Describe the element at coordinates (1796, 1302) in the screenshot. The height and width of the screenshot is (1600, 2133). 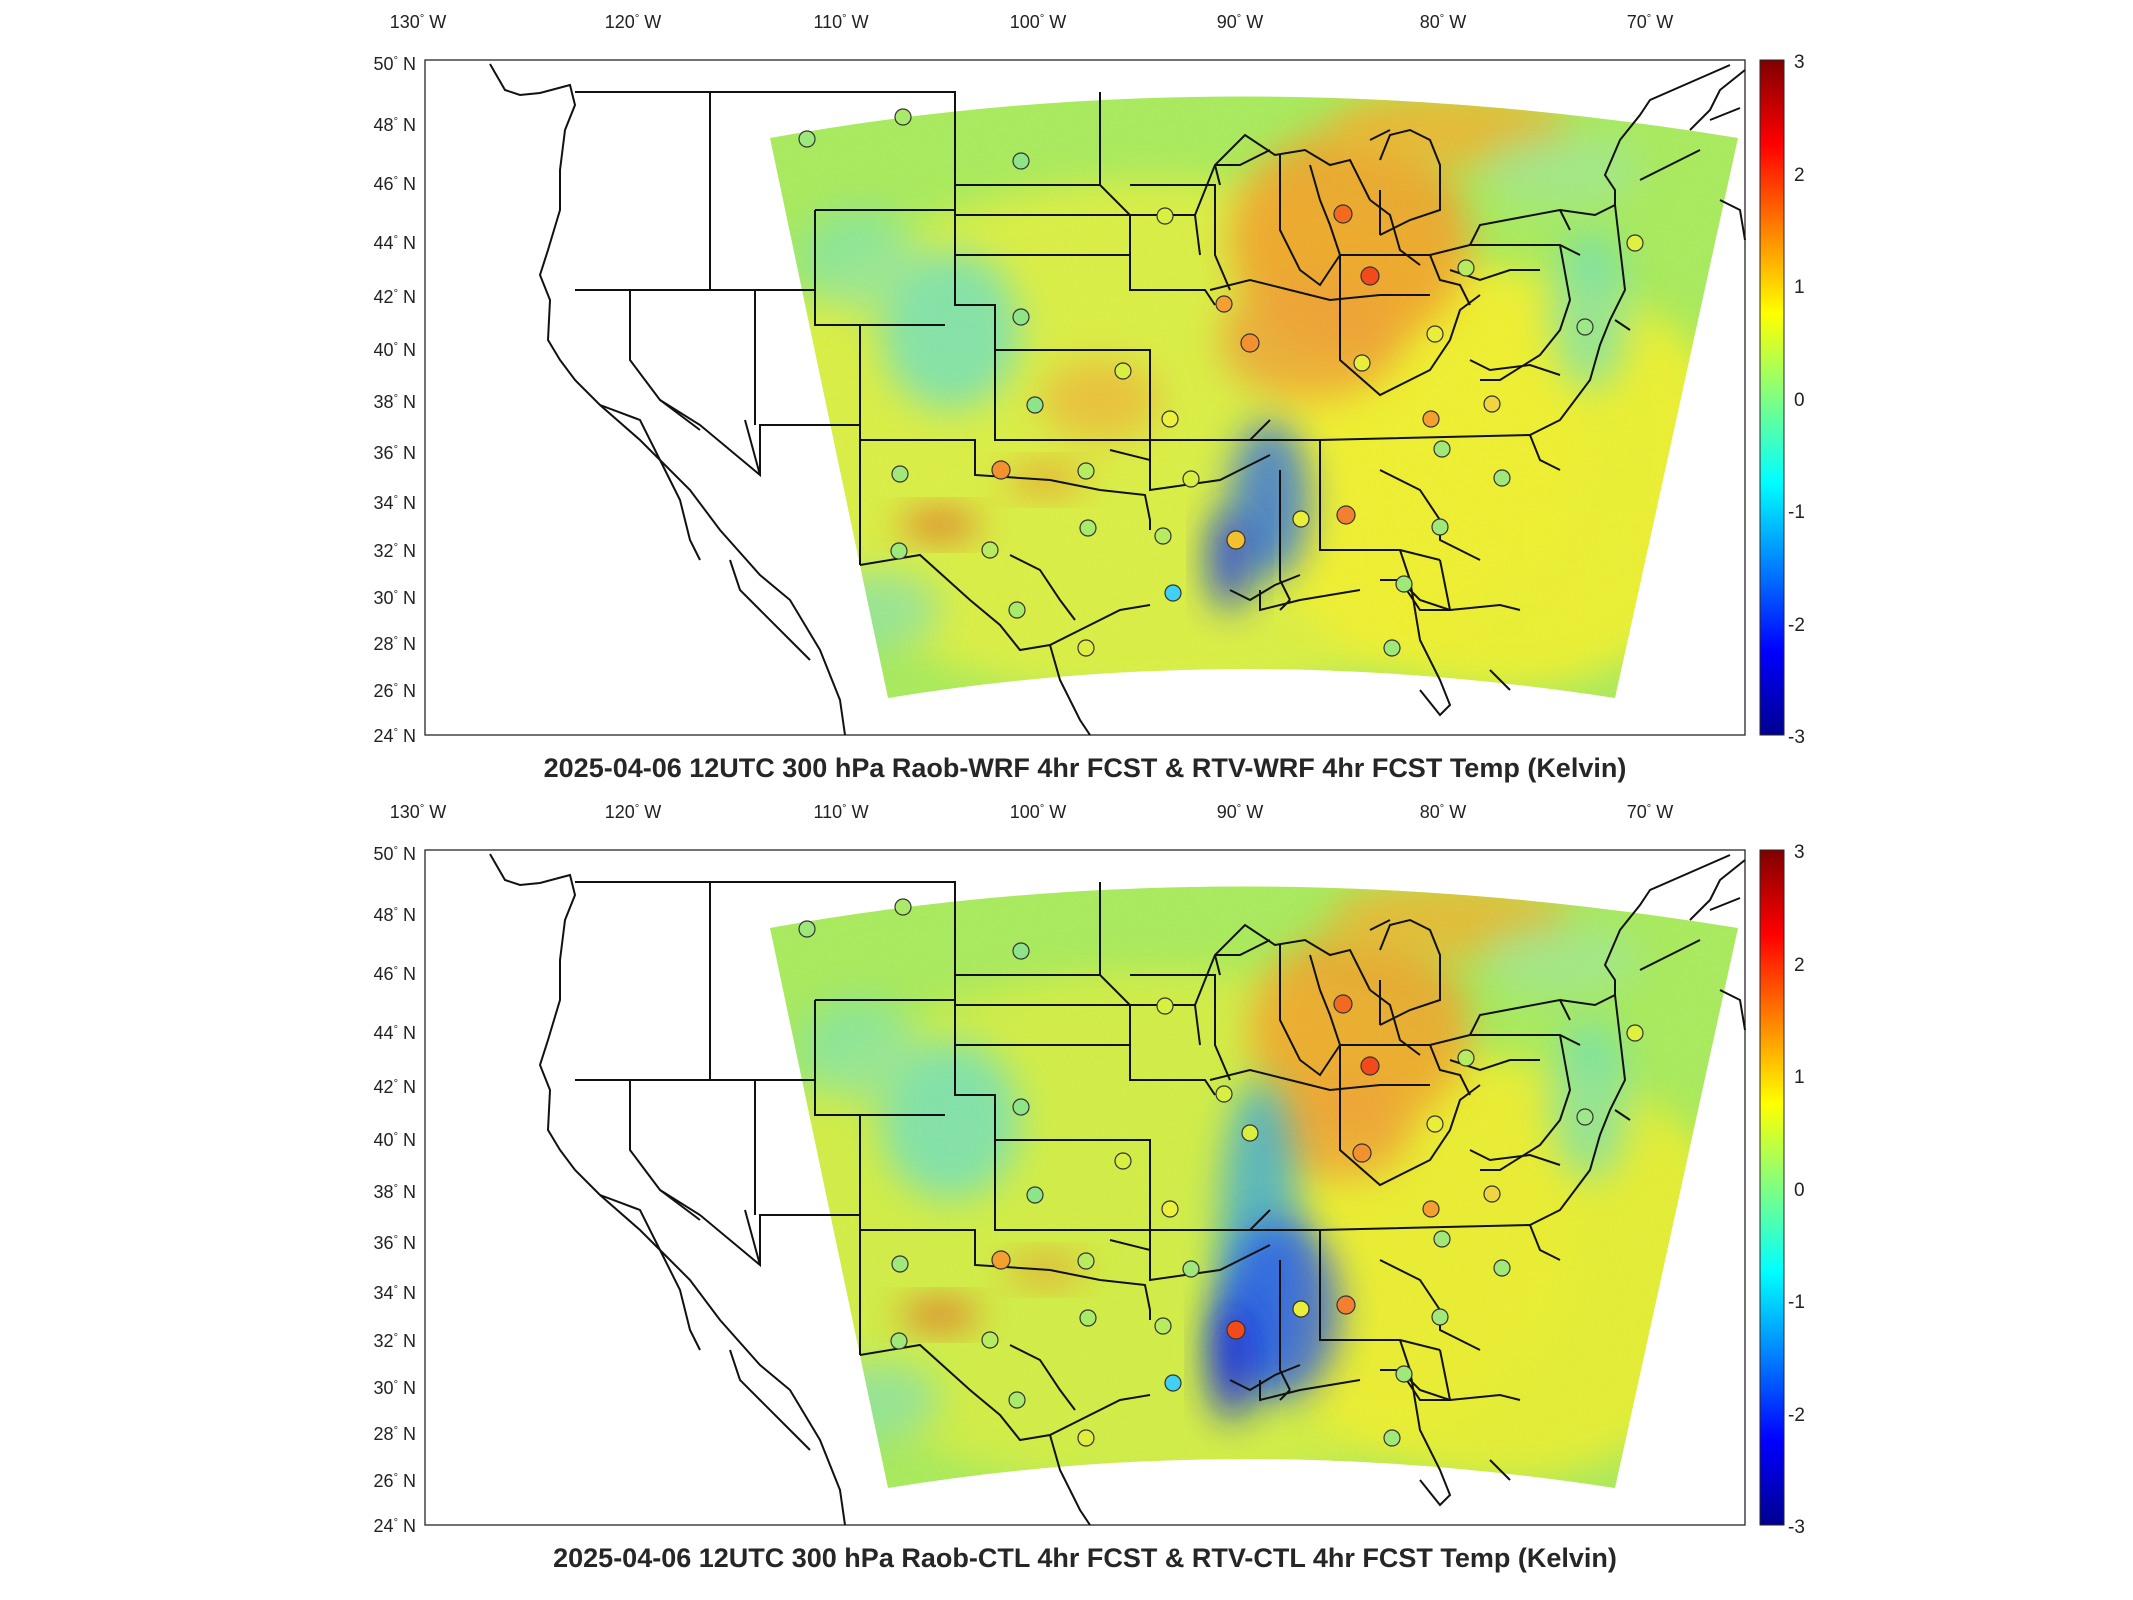
I see `colorbar-tick-label: -1` at that location.